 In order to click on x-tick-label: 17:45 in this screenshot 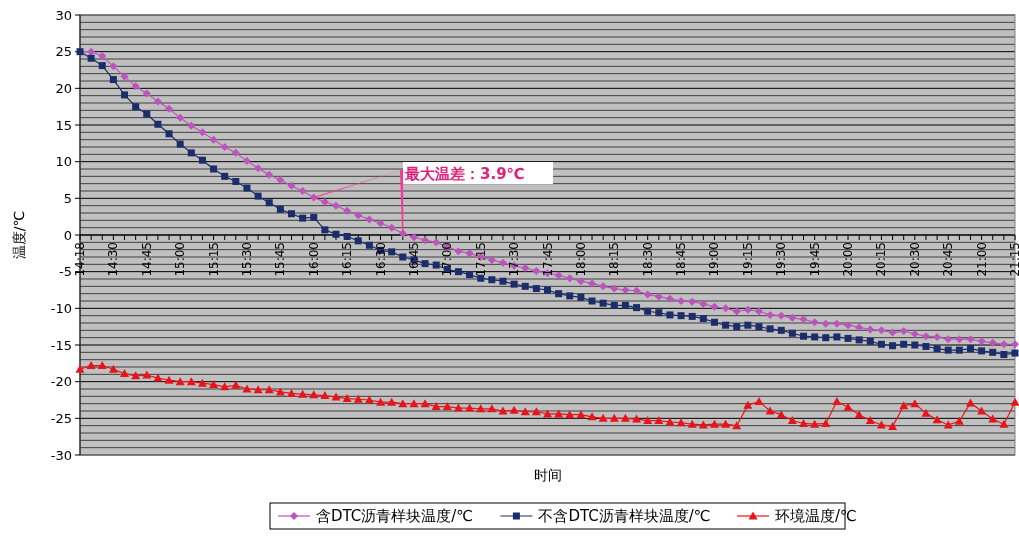, I will do `click(547, 259)`.